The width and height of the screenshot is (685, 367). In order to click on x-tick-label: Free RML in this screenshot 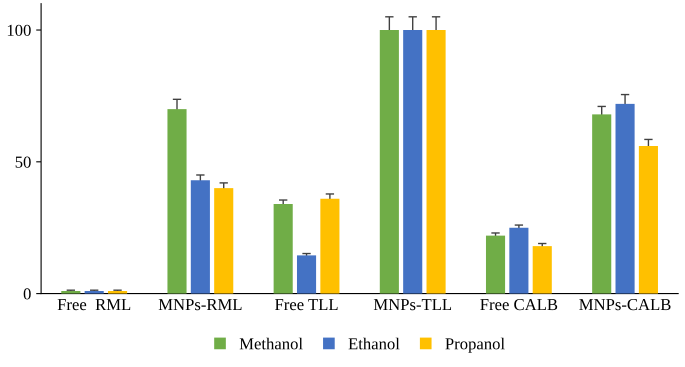, I will do `click(94, 304)`.